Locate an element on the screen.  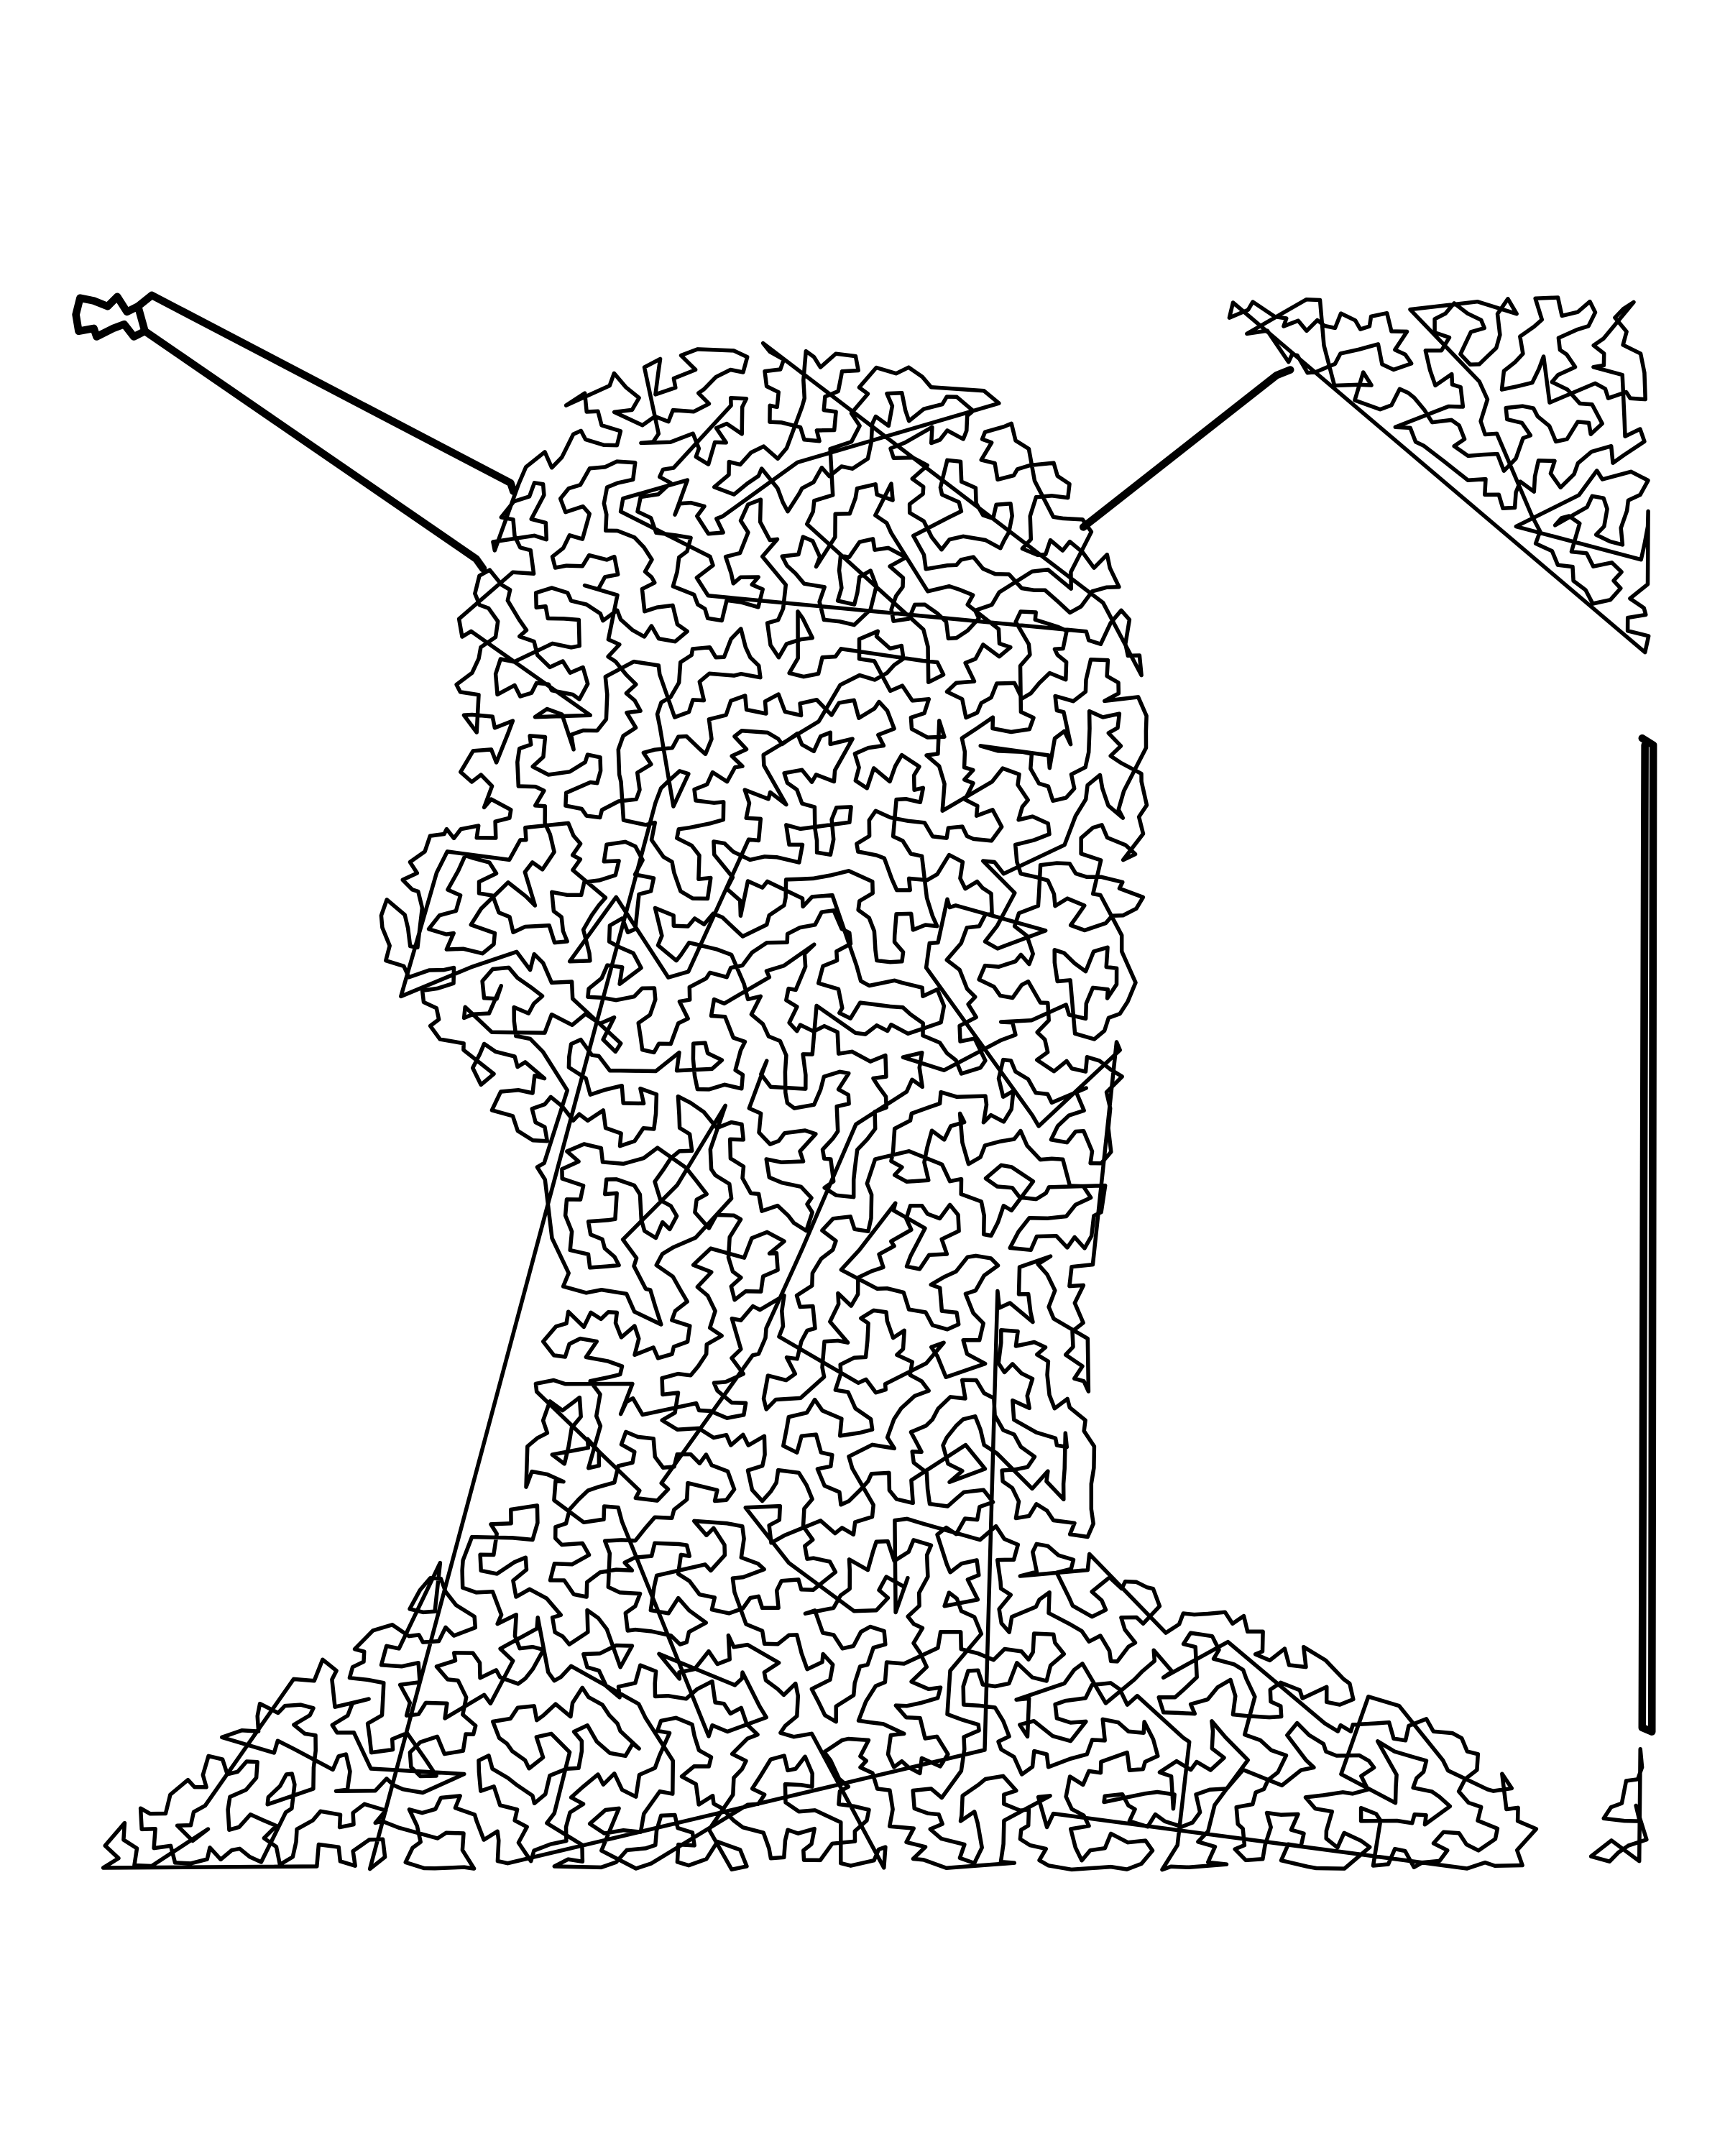
top-left-squiggle is located at coordinates (110, 316).